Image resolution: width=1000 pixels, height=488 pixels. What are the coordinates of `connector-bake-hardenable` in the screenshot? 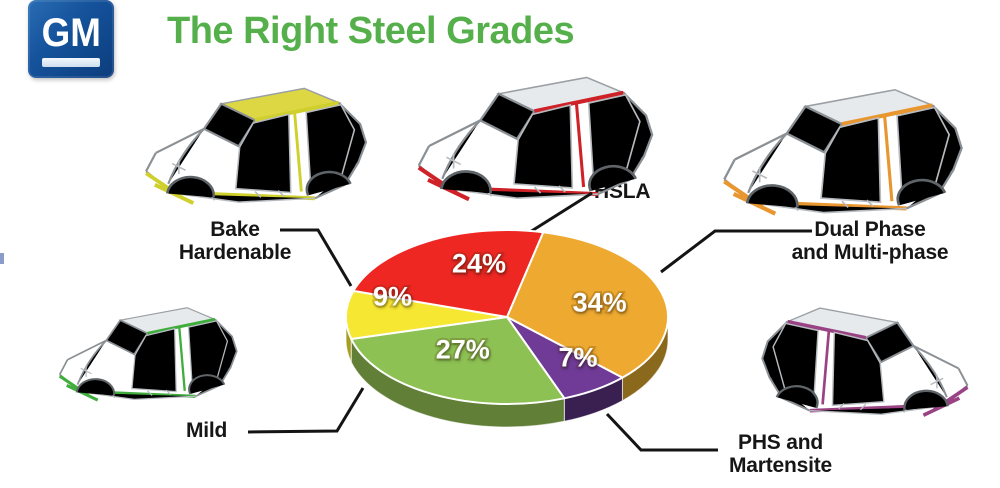 It's located at (316, 257).